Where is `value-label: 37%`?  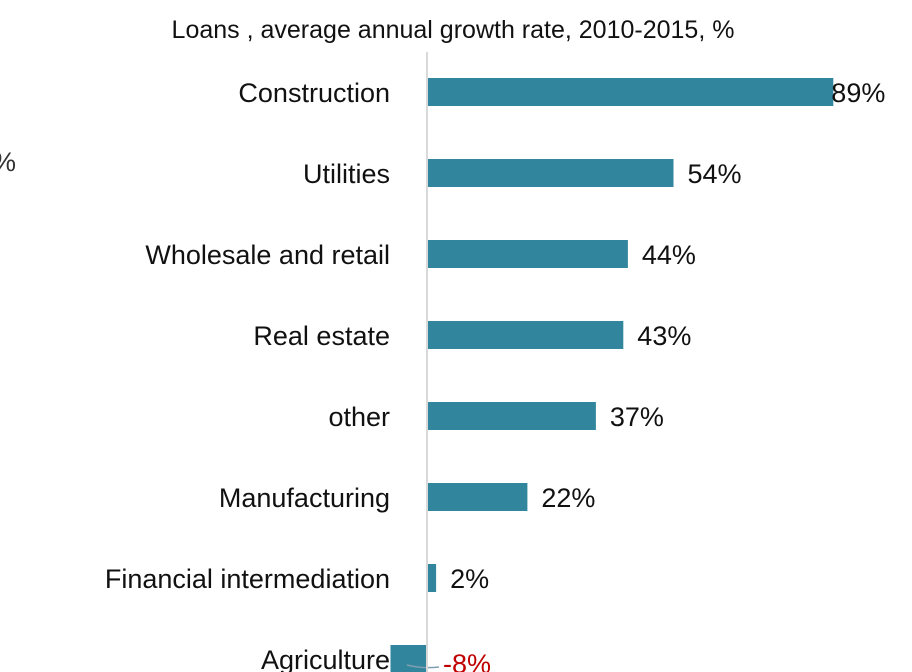 value-label: 37% is located at coordinates (637, 417).